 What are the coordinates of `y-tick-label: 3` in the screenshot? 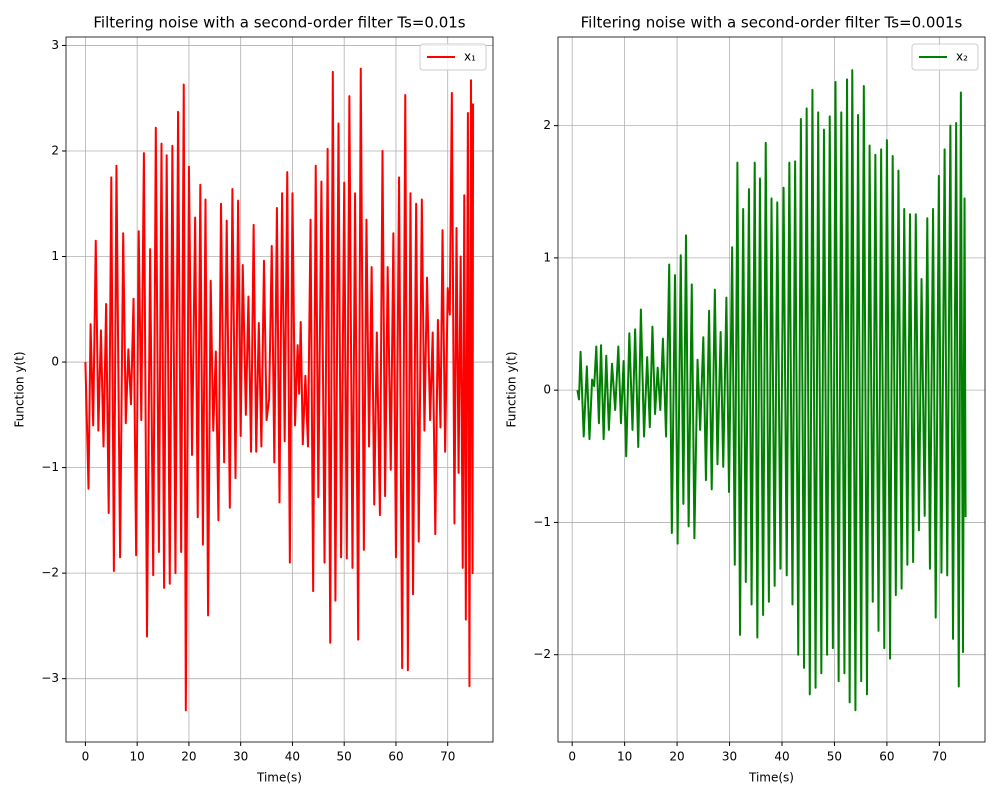 It's located at (55, 45).